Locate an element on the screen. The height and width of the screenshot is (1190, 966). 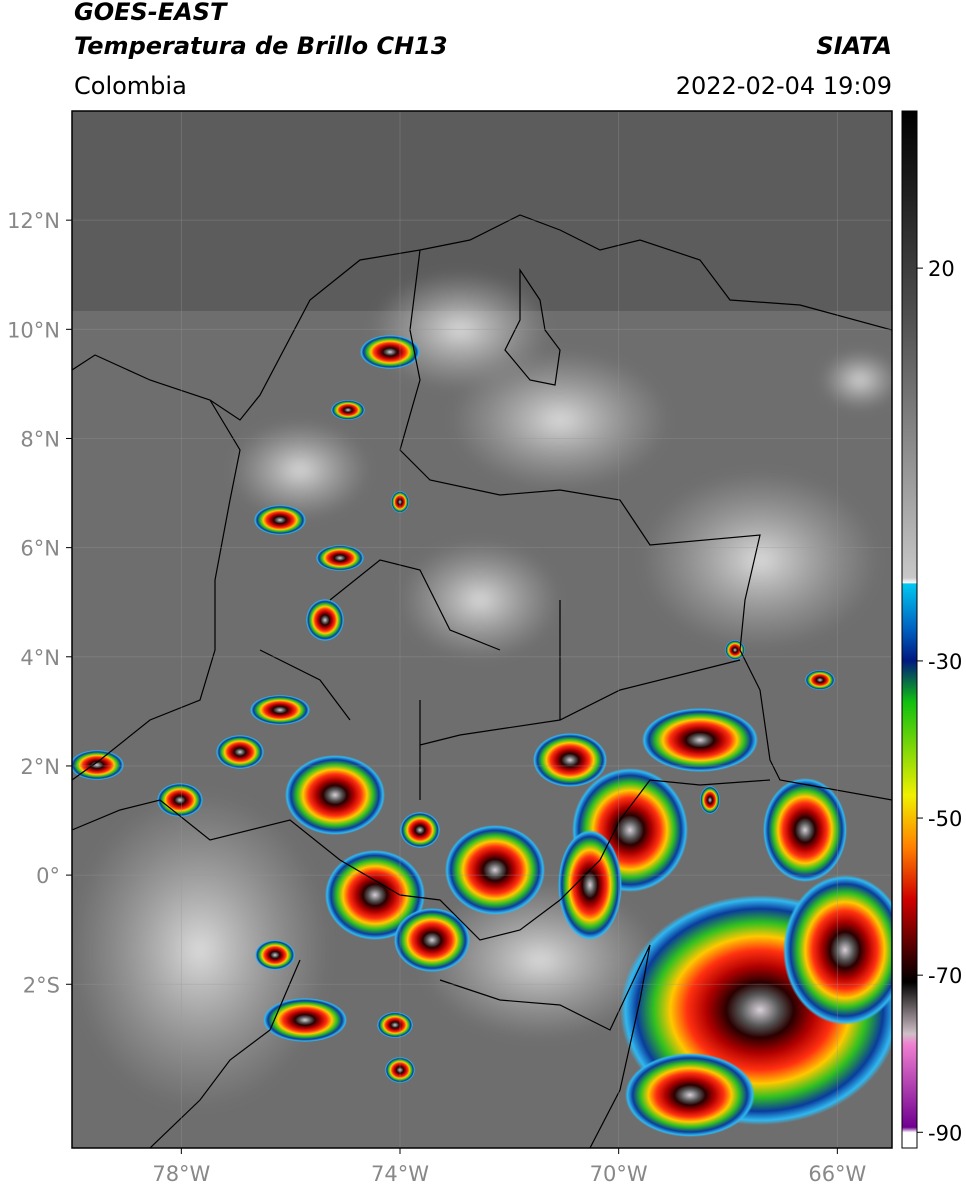
y-tick-label: 8°N is located at coordinates (40, 439).